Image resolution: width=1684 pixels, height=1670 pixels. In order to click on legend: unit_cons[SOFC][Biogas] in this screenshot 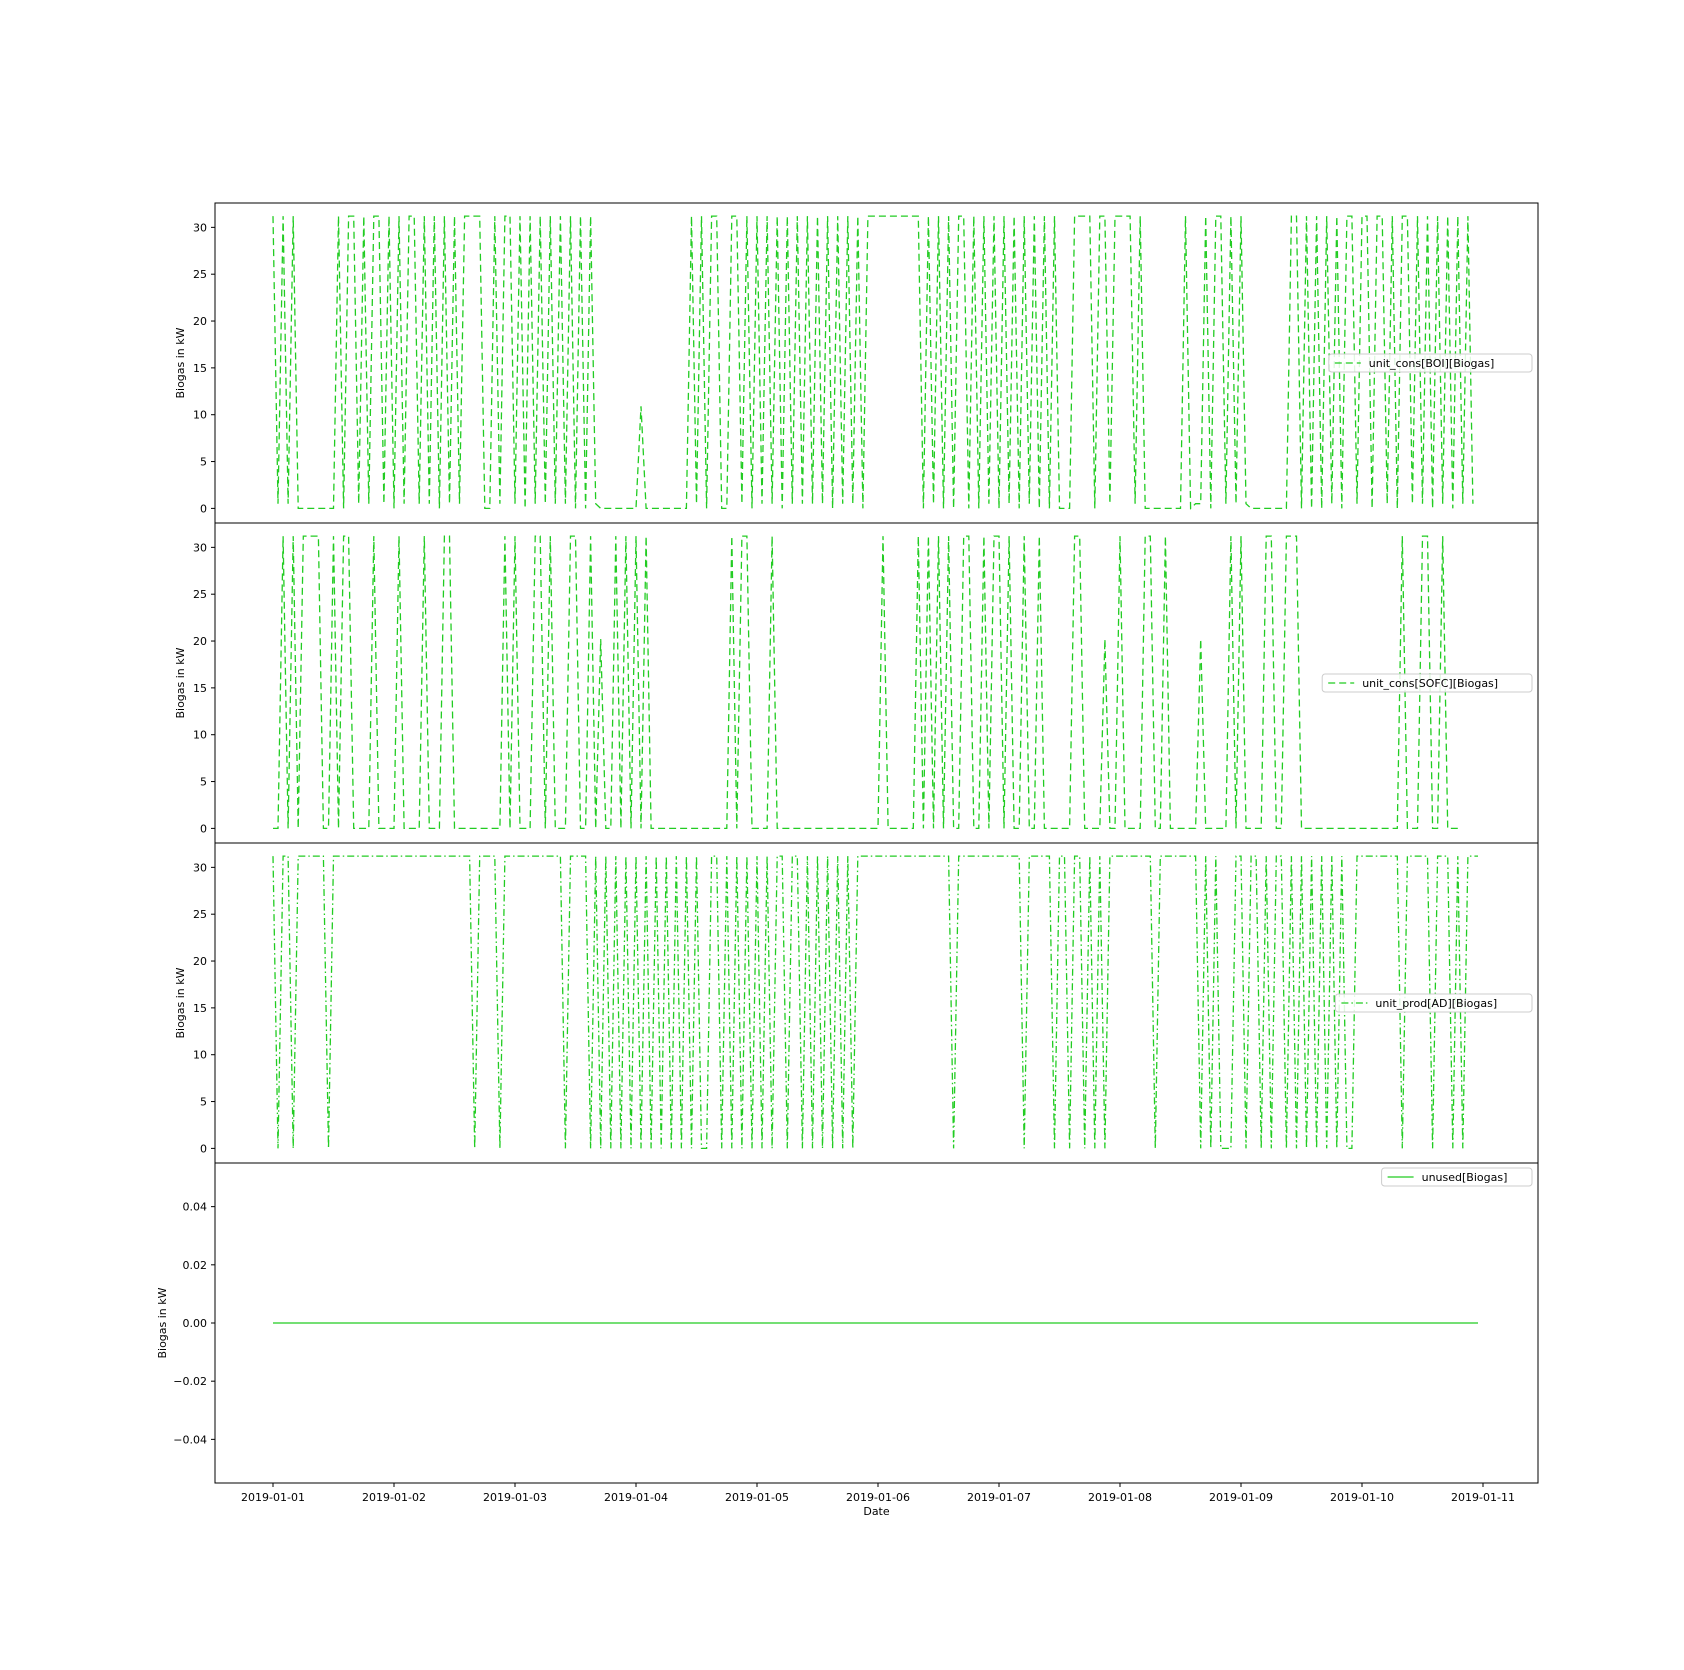, I will do `click(1427, 683)`.